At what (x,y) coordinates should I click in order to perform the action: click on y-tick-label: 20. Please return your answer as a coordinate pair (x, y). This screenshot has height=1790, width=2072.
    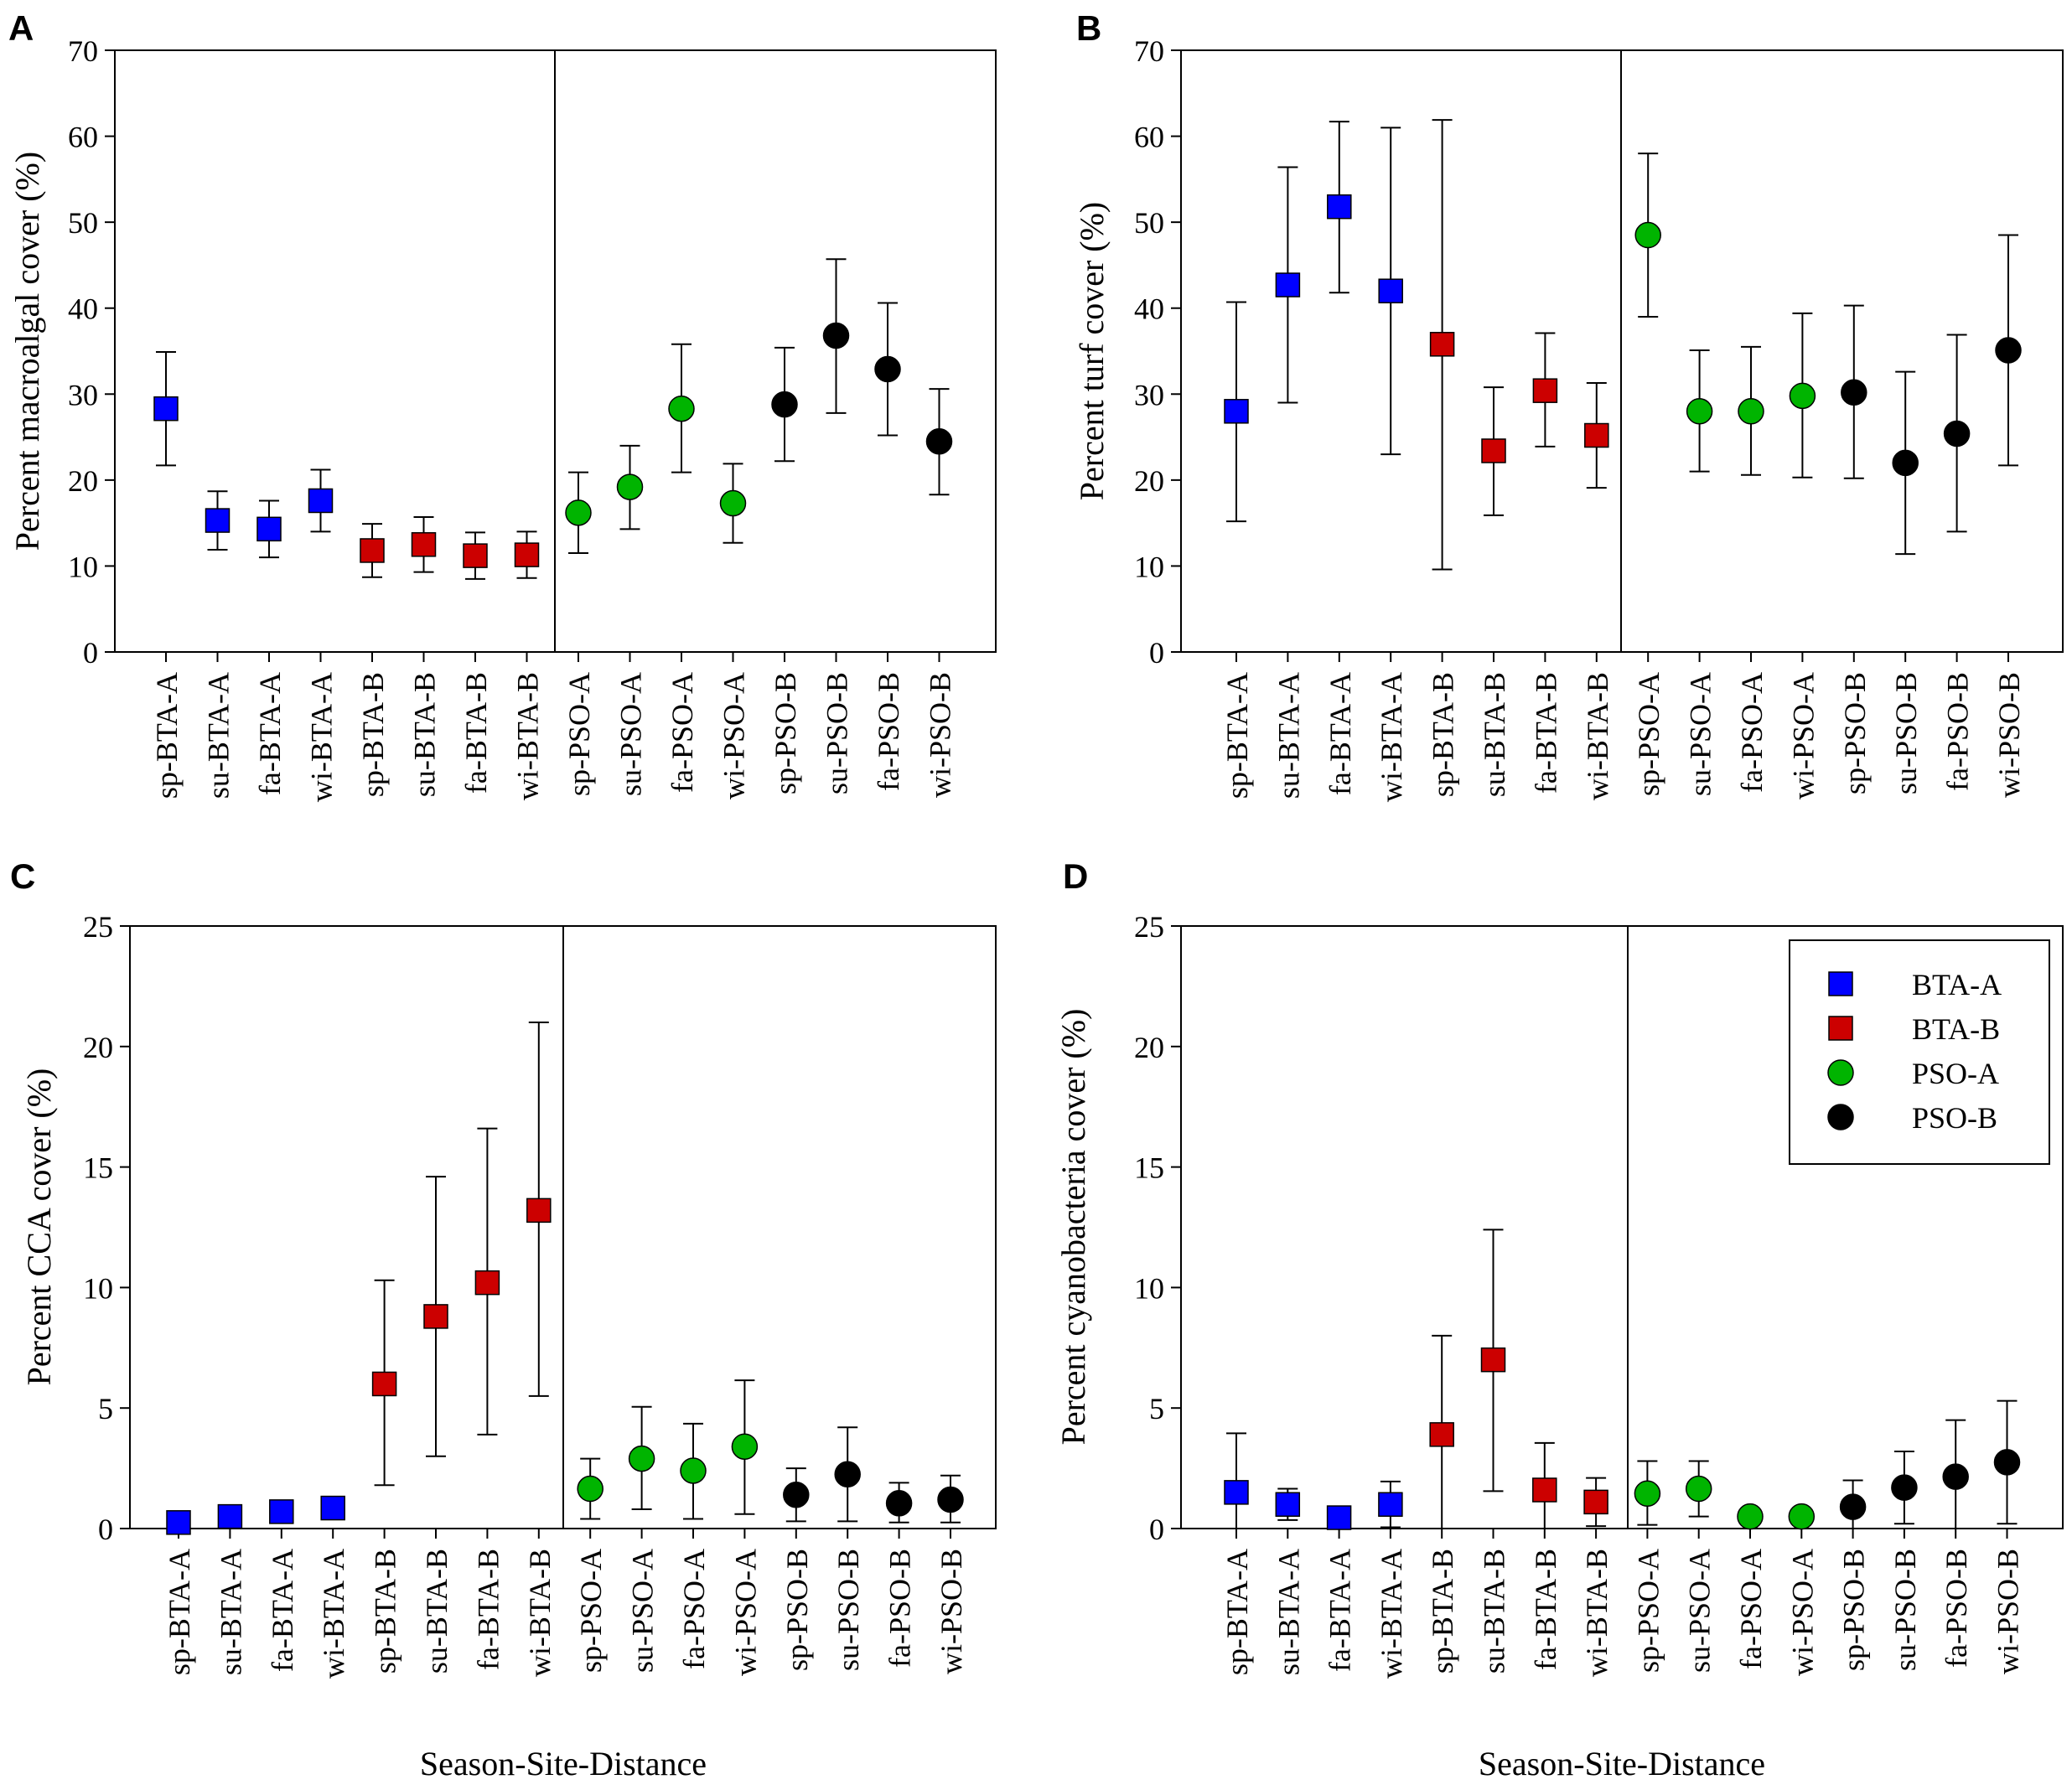
    Looking at the image, I should click on (83, 481).